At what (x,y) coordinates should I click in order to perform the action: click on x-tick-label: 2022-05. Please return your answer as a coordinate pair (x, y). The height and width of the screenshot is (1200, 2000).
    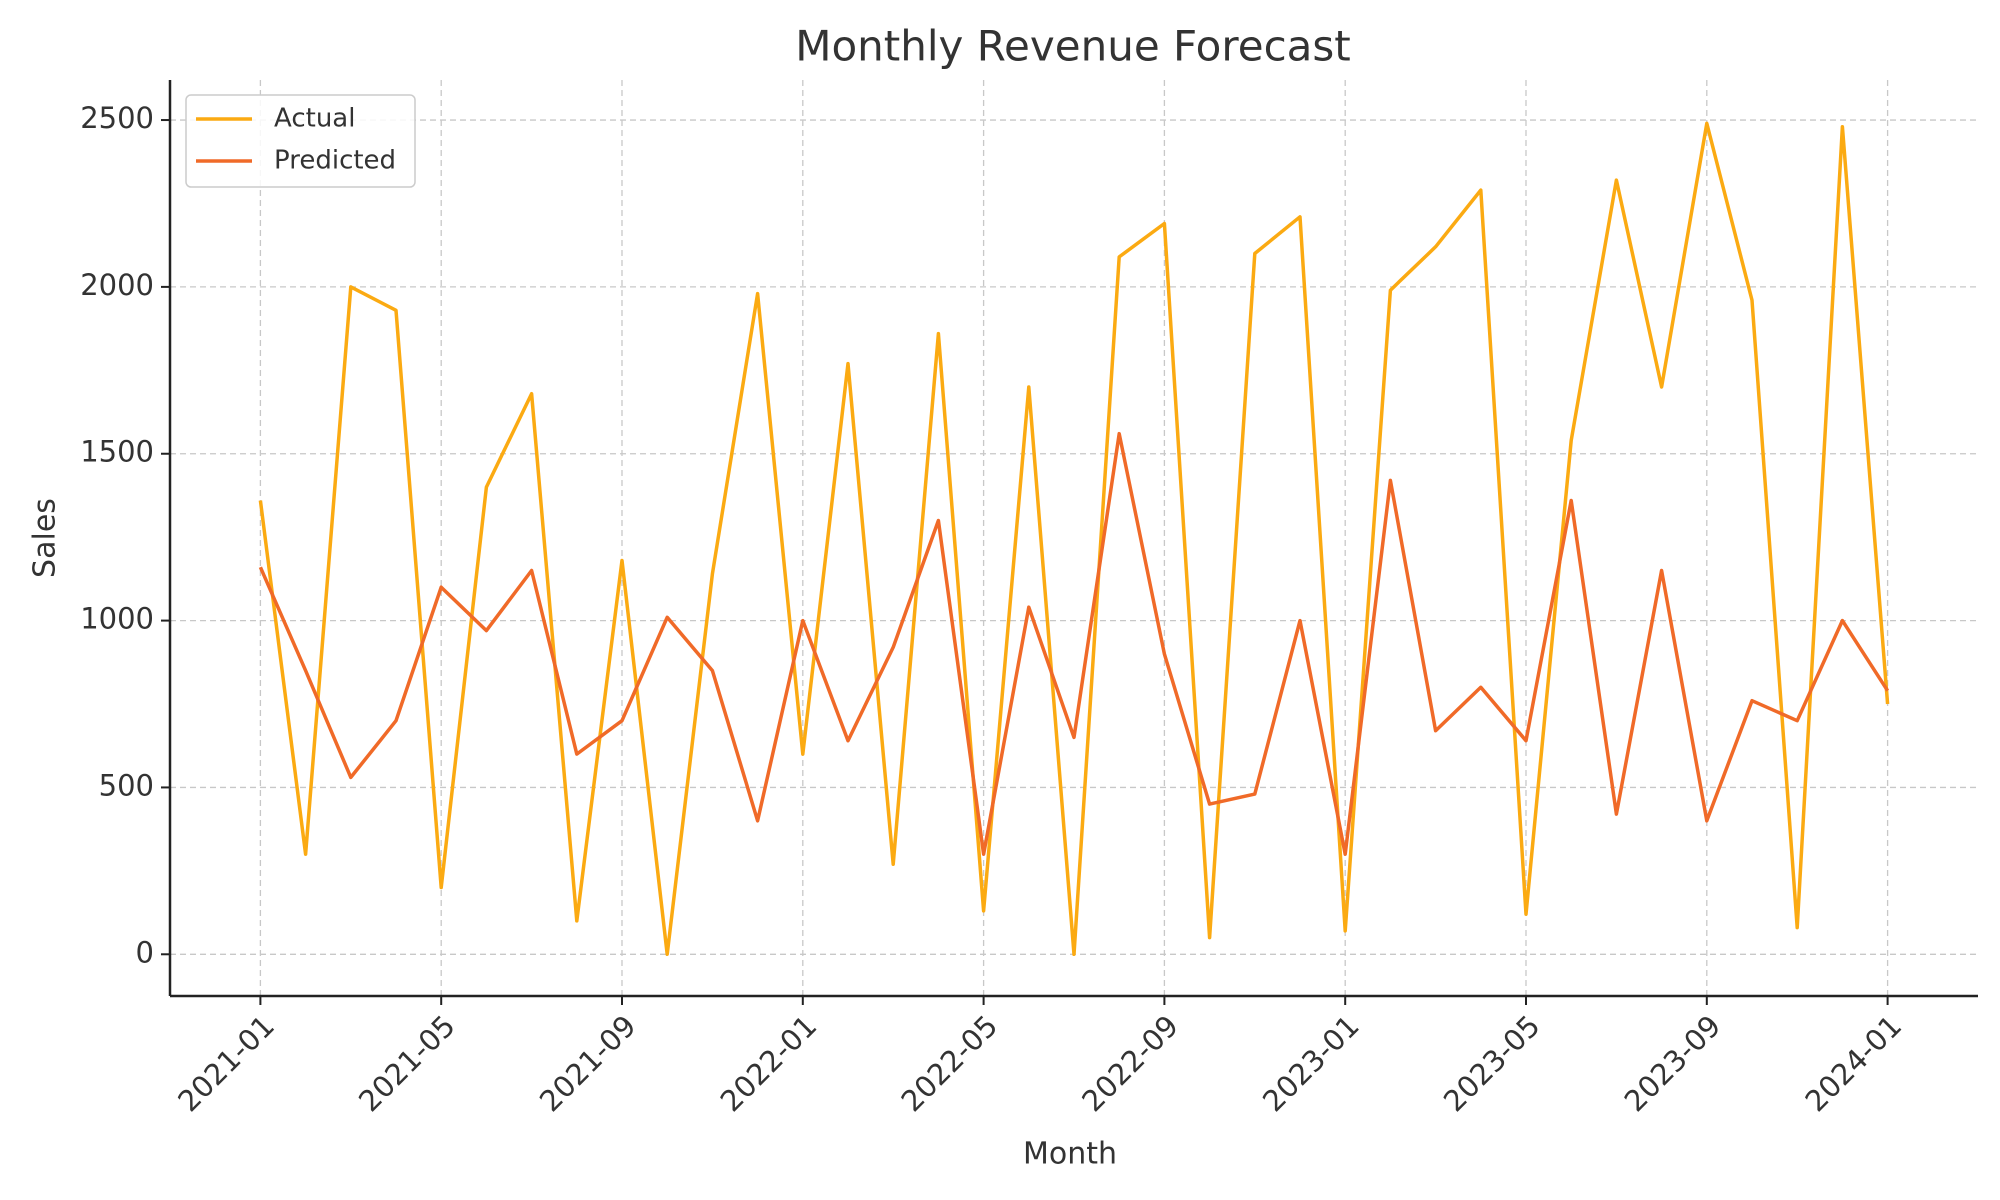
    Looking at the image, I should click on (949, 1064).